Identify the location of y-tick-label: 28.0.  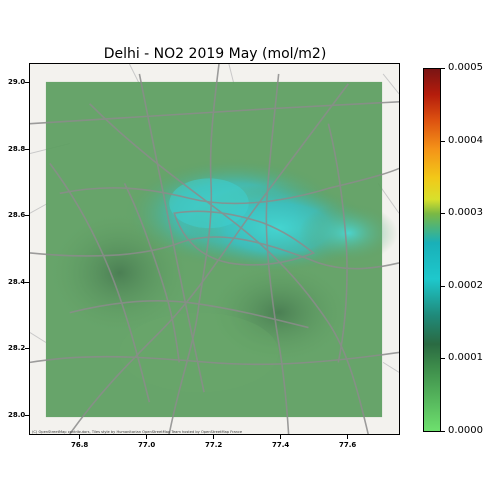
(17, 415).